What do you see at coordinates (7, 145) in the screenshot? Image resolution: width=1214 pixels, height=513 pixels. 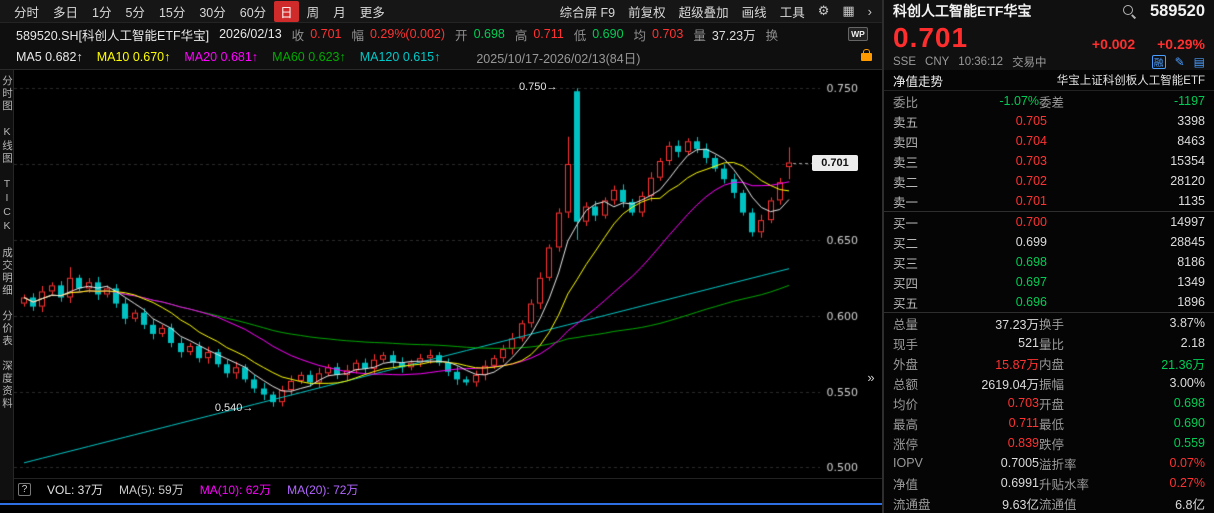 I see `sidebar-item-1: K线图` at bounding box center [7, 145].